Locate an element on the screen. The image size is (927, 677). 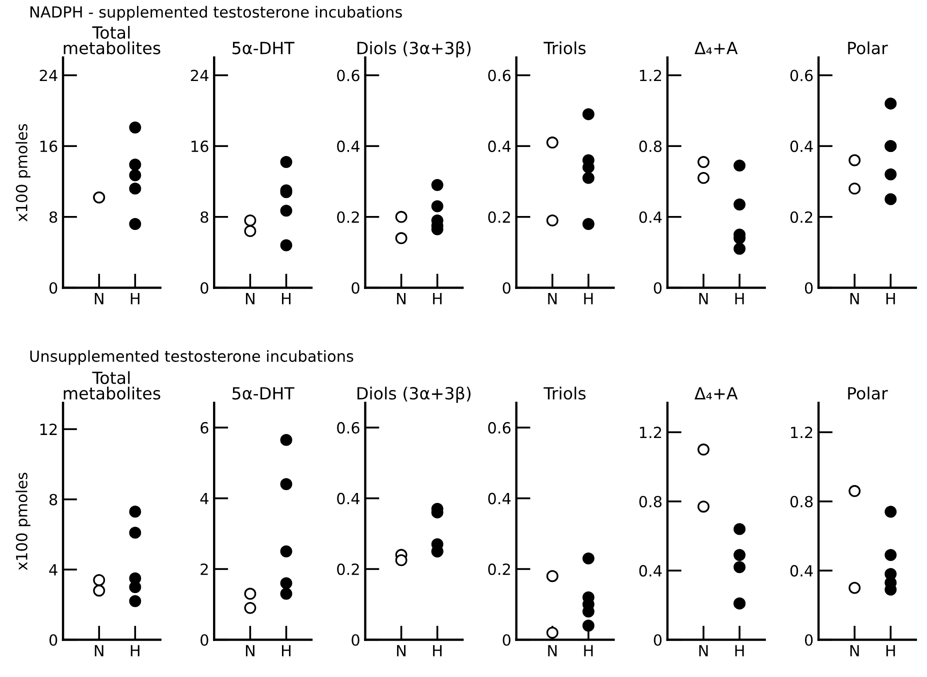
y-tick-label: 6 is located at coordinates (204, 428).